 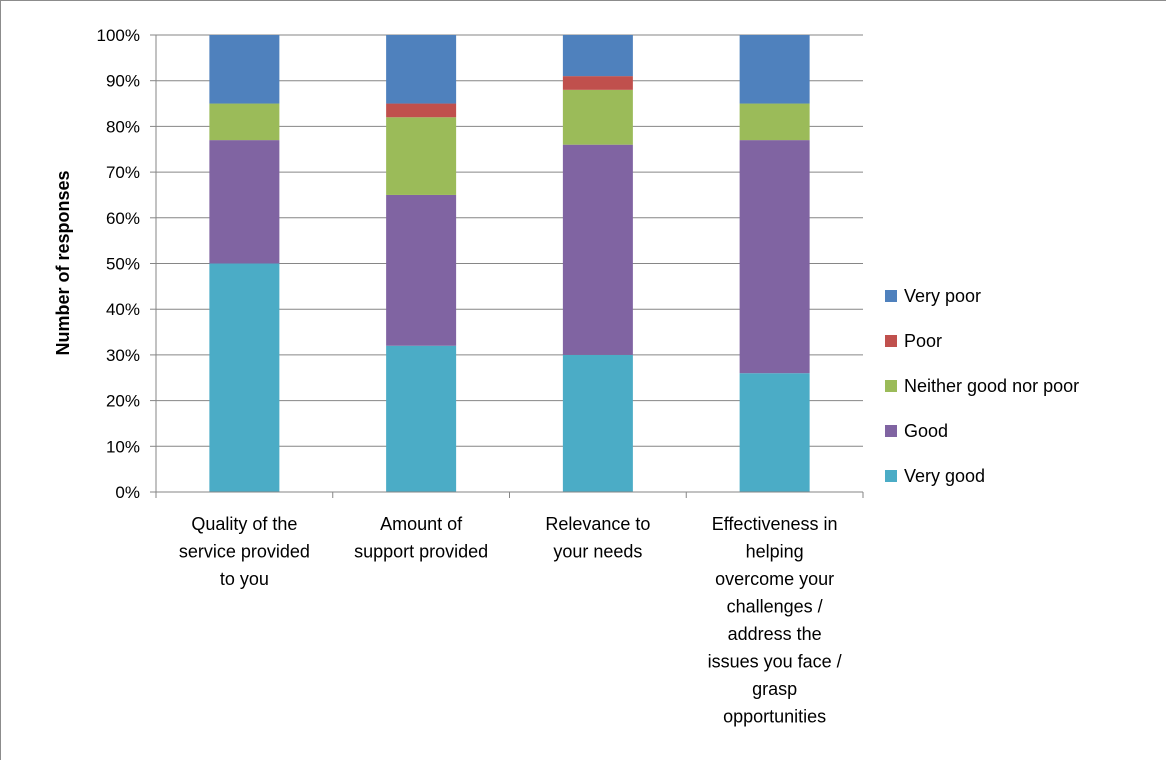 What do you see at coordinates (926, 431) in the screenshot?
I see `legend-label: Good` at bounding box center [926, 431].